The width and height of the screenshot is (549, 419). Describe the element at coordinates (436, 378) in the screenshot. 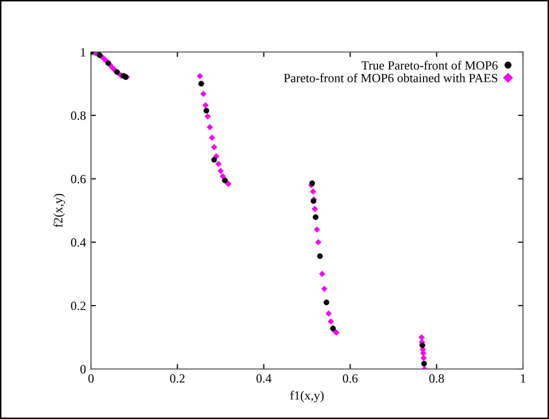

I see `x-tick-label: 0.8` at that location.